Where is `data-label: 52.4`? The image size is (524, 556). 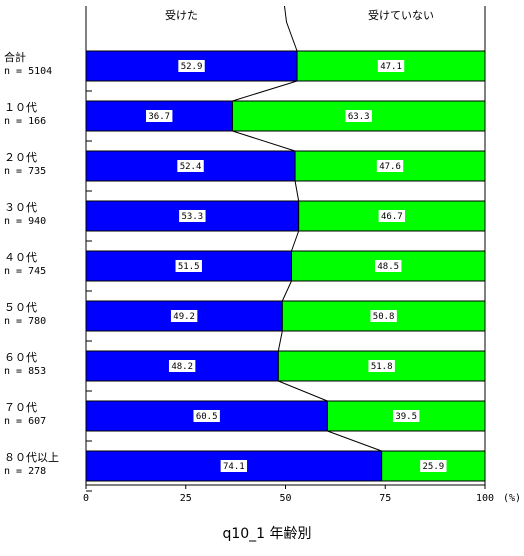
data-label: 52.4 is located at coordinates (191, 167).